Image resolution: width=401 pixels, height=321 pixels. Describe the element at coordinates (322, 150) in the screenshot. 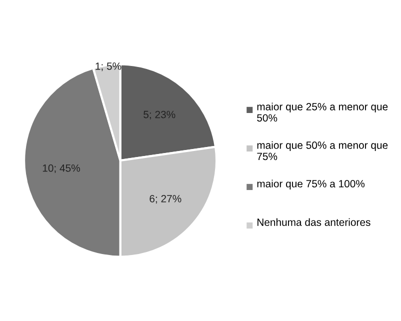

I see `legend-label: maior que 50% a menor que 75%` at that location.